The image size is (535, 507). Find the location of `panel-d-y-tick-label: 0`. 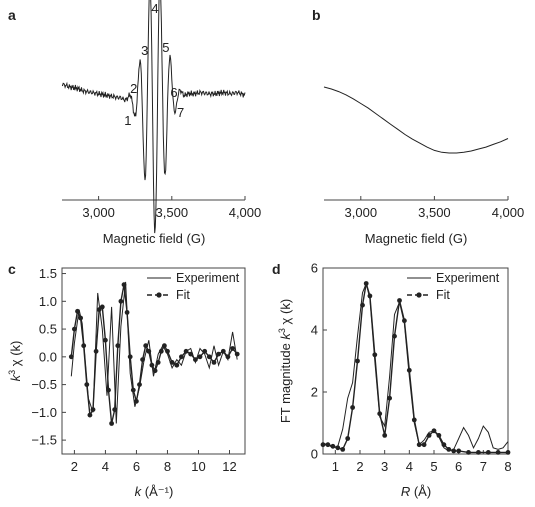

panel-d-y-tick-label: 0 is located at coordinates (314, 454).